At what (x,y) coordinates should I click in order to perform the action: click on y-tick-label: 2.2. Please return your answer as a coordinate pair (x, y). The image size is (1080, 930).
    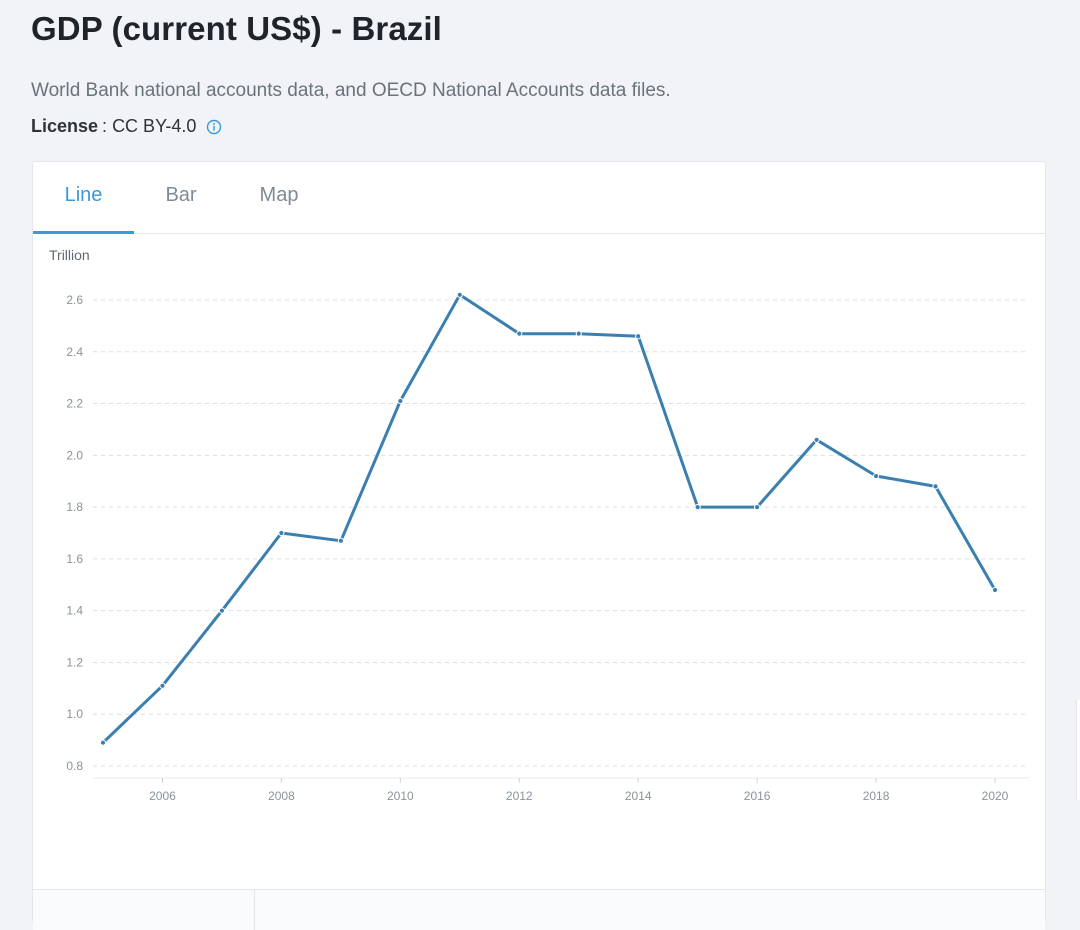
    Looking at the image, I should click on (74, 404).